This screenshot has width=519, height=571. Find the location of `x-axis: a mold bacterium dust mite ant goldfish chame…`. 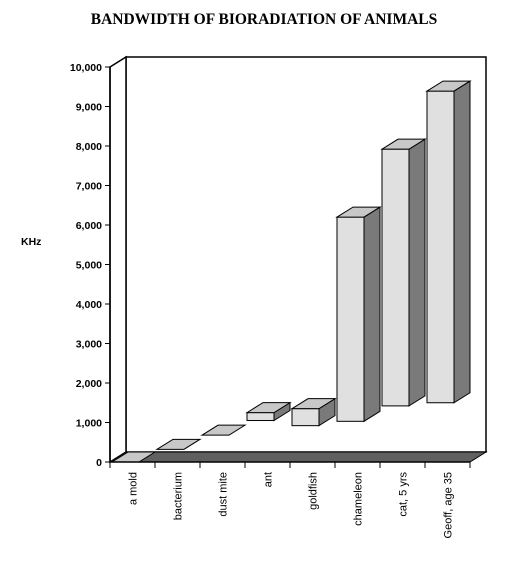

x-axis: a mold bacterium dust mite ant goldfish chame… is located at coordinates (290, 499).